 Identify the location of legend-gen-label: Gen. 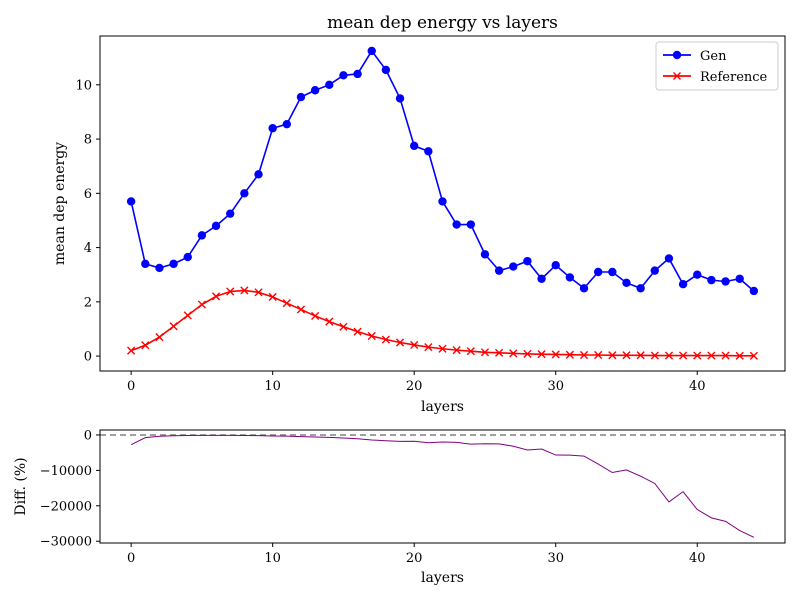
(713, 56).